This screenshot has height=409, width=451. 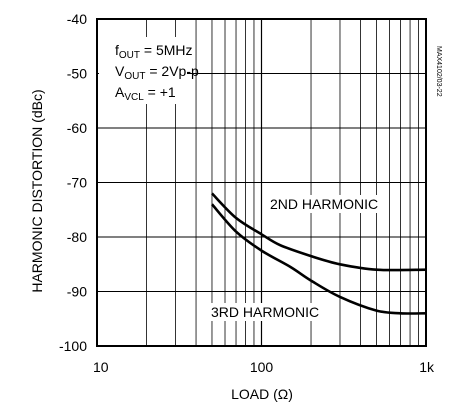 I want to click on series-line-3rd-harmonic, so click(x=319, y=259).